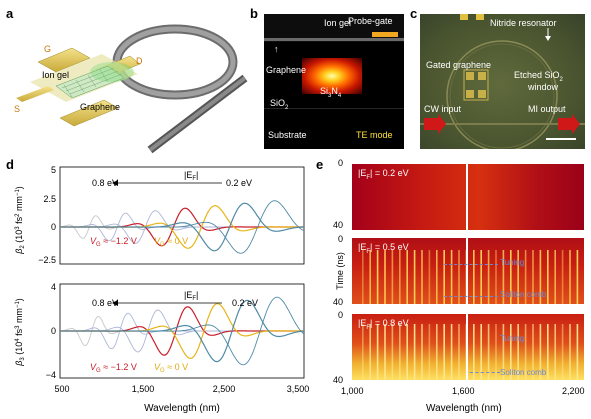  Describe the element at coordinates (523, 23) in the screenshot. I see `label-nitride: Nitride resonator` at that location.